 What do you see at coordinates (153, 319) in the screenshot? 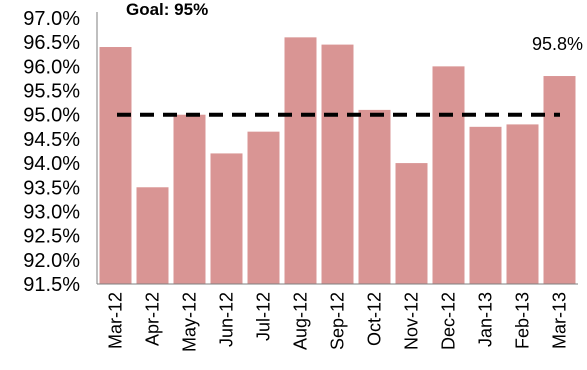
I see `x-tick-label: Apr-12` at bounding box center [153, 319].